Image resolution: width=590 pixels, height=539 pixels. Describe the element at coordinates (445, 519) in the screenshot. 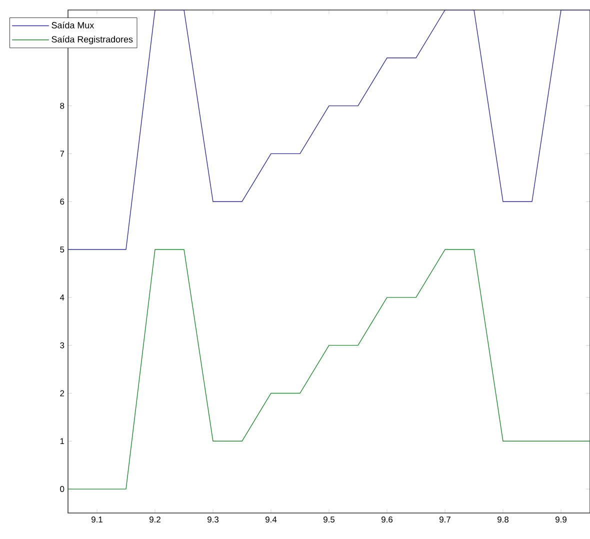

I see `x-tick-label: 9.7` at that location.